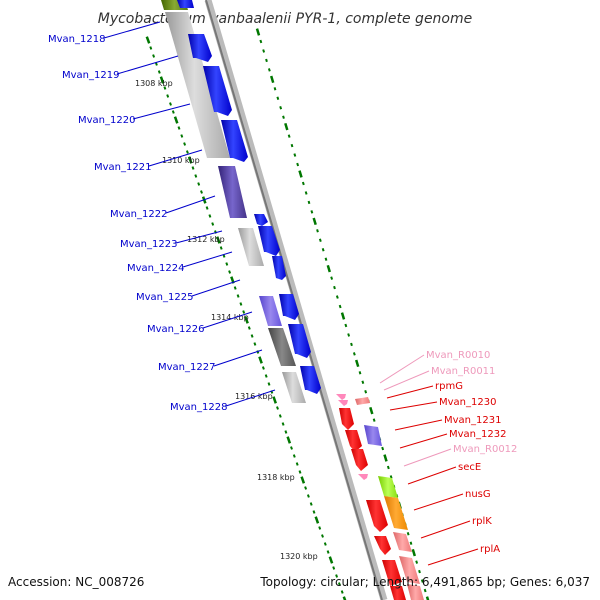 Image resolution: width=600 pixels, height=600 pixels. I want to click on feature-mvan-1219-fwd, so click(200, 48).